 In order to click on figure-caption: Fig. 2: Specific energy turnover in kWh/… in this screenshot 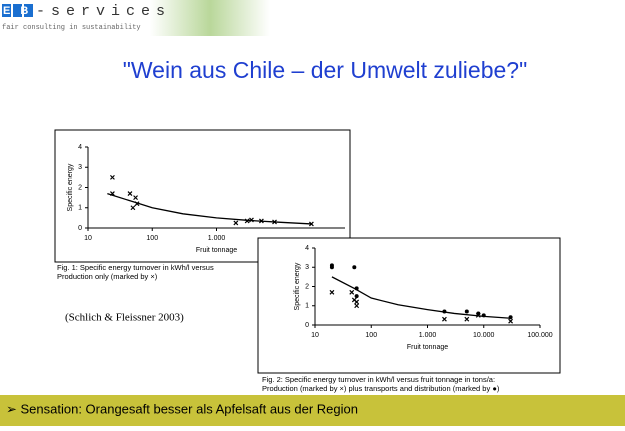, I will do `click(378, 379)`.